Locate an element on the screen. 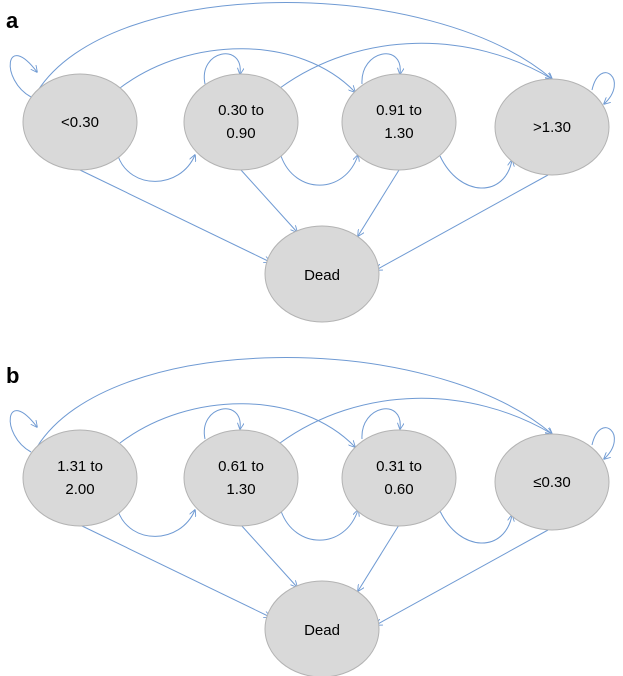 This screenshot has height=676, width=623. state-label-line-1: 0.91 to is located at coordinates (399, 110).